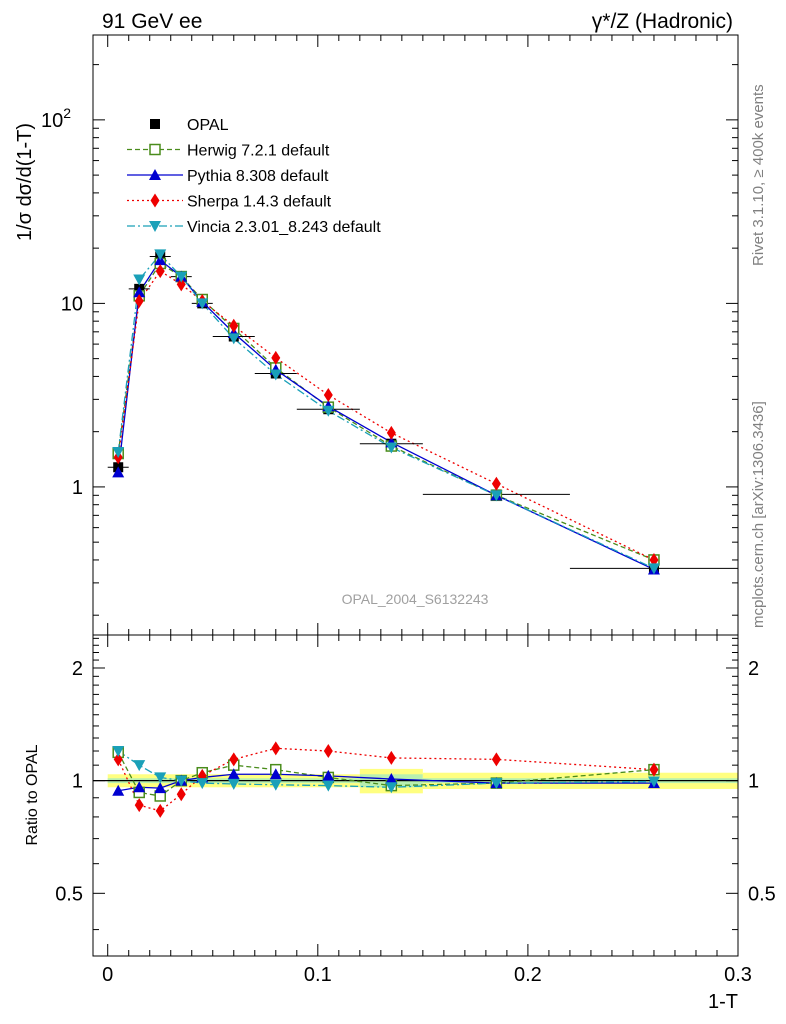  What do you see at coordinates (318, 975) in the screenshot?
I see `x-tick-label: 0.1` at bounding box center [318, 975].